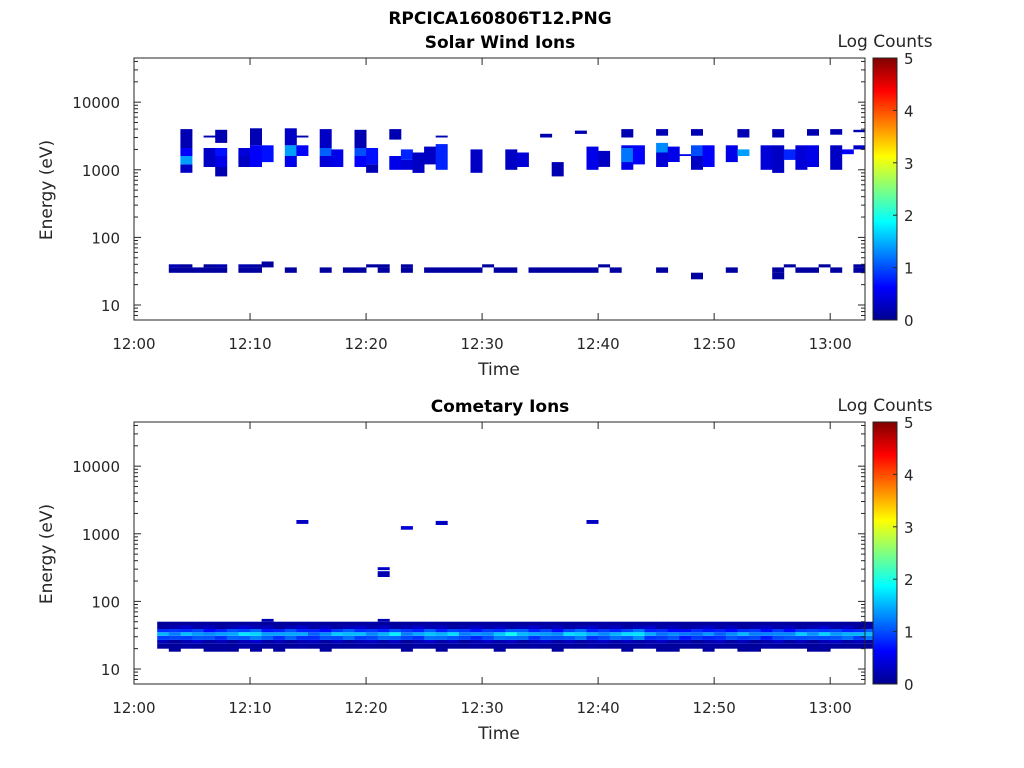 This screenshot has height=768, width=1024. Describe the element at coordinates (517, 204) in the screenshot. I see `heatmap-cells` at that location.